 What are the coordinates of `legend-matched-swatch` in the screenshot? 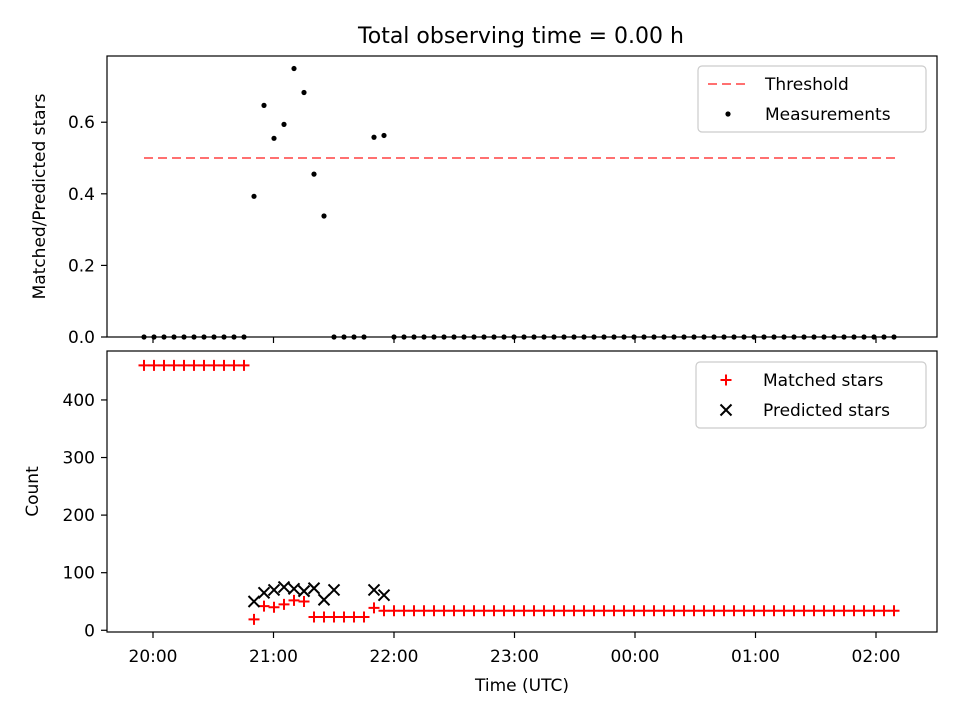 It's located at (726, 380).